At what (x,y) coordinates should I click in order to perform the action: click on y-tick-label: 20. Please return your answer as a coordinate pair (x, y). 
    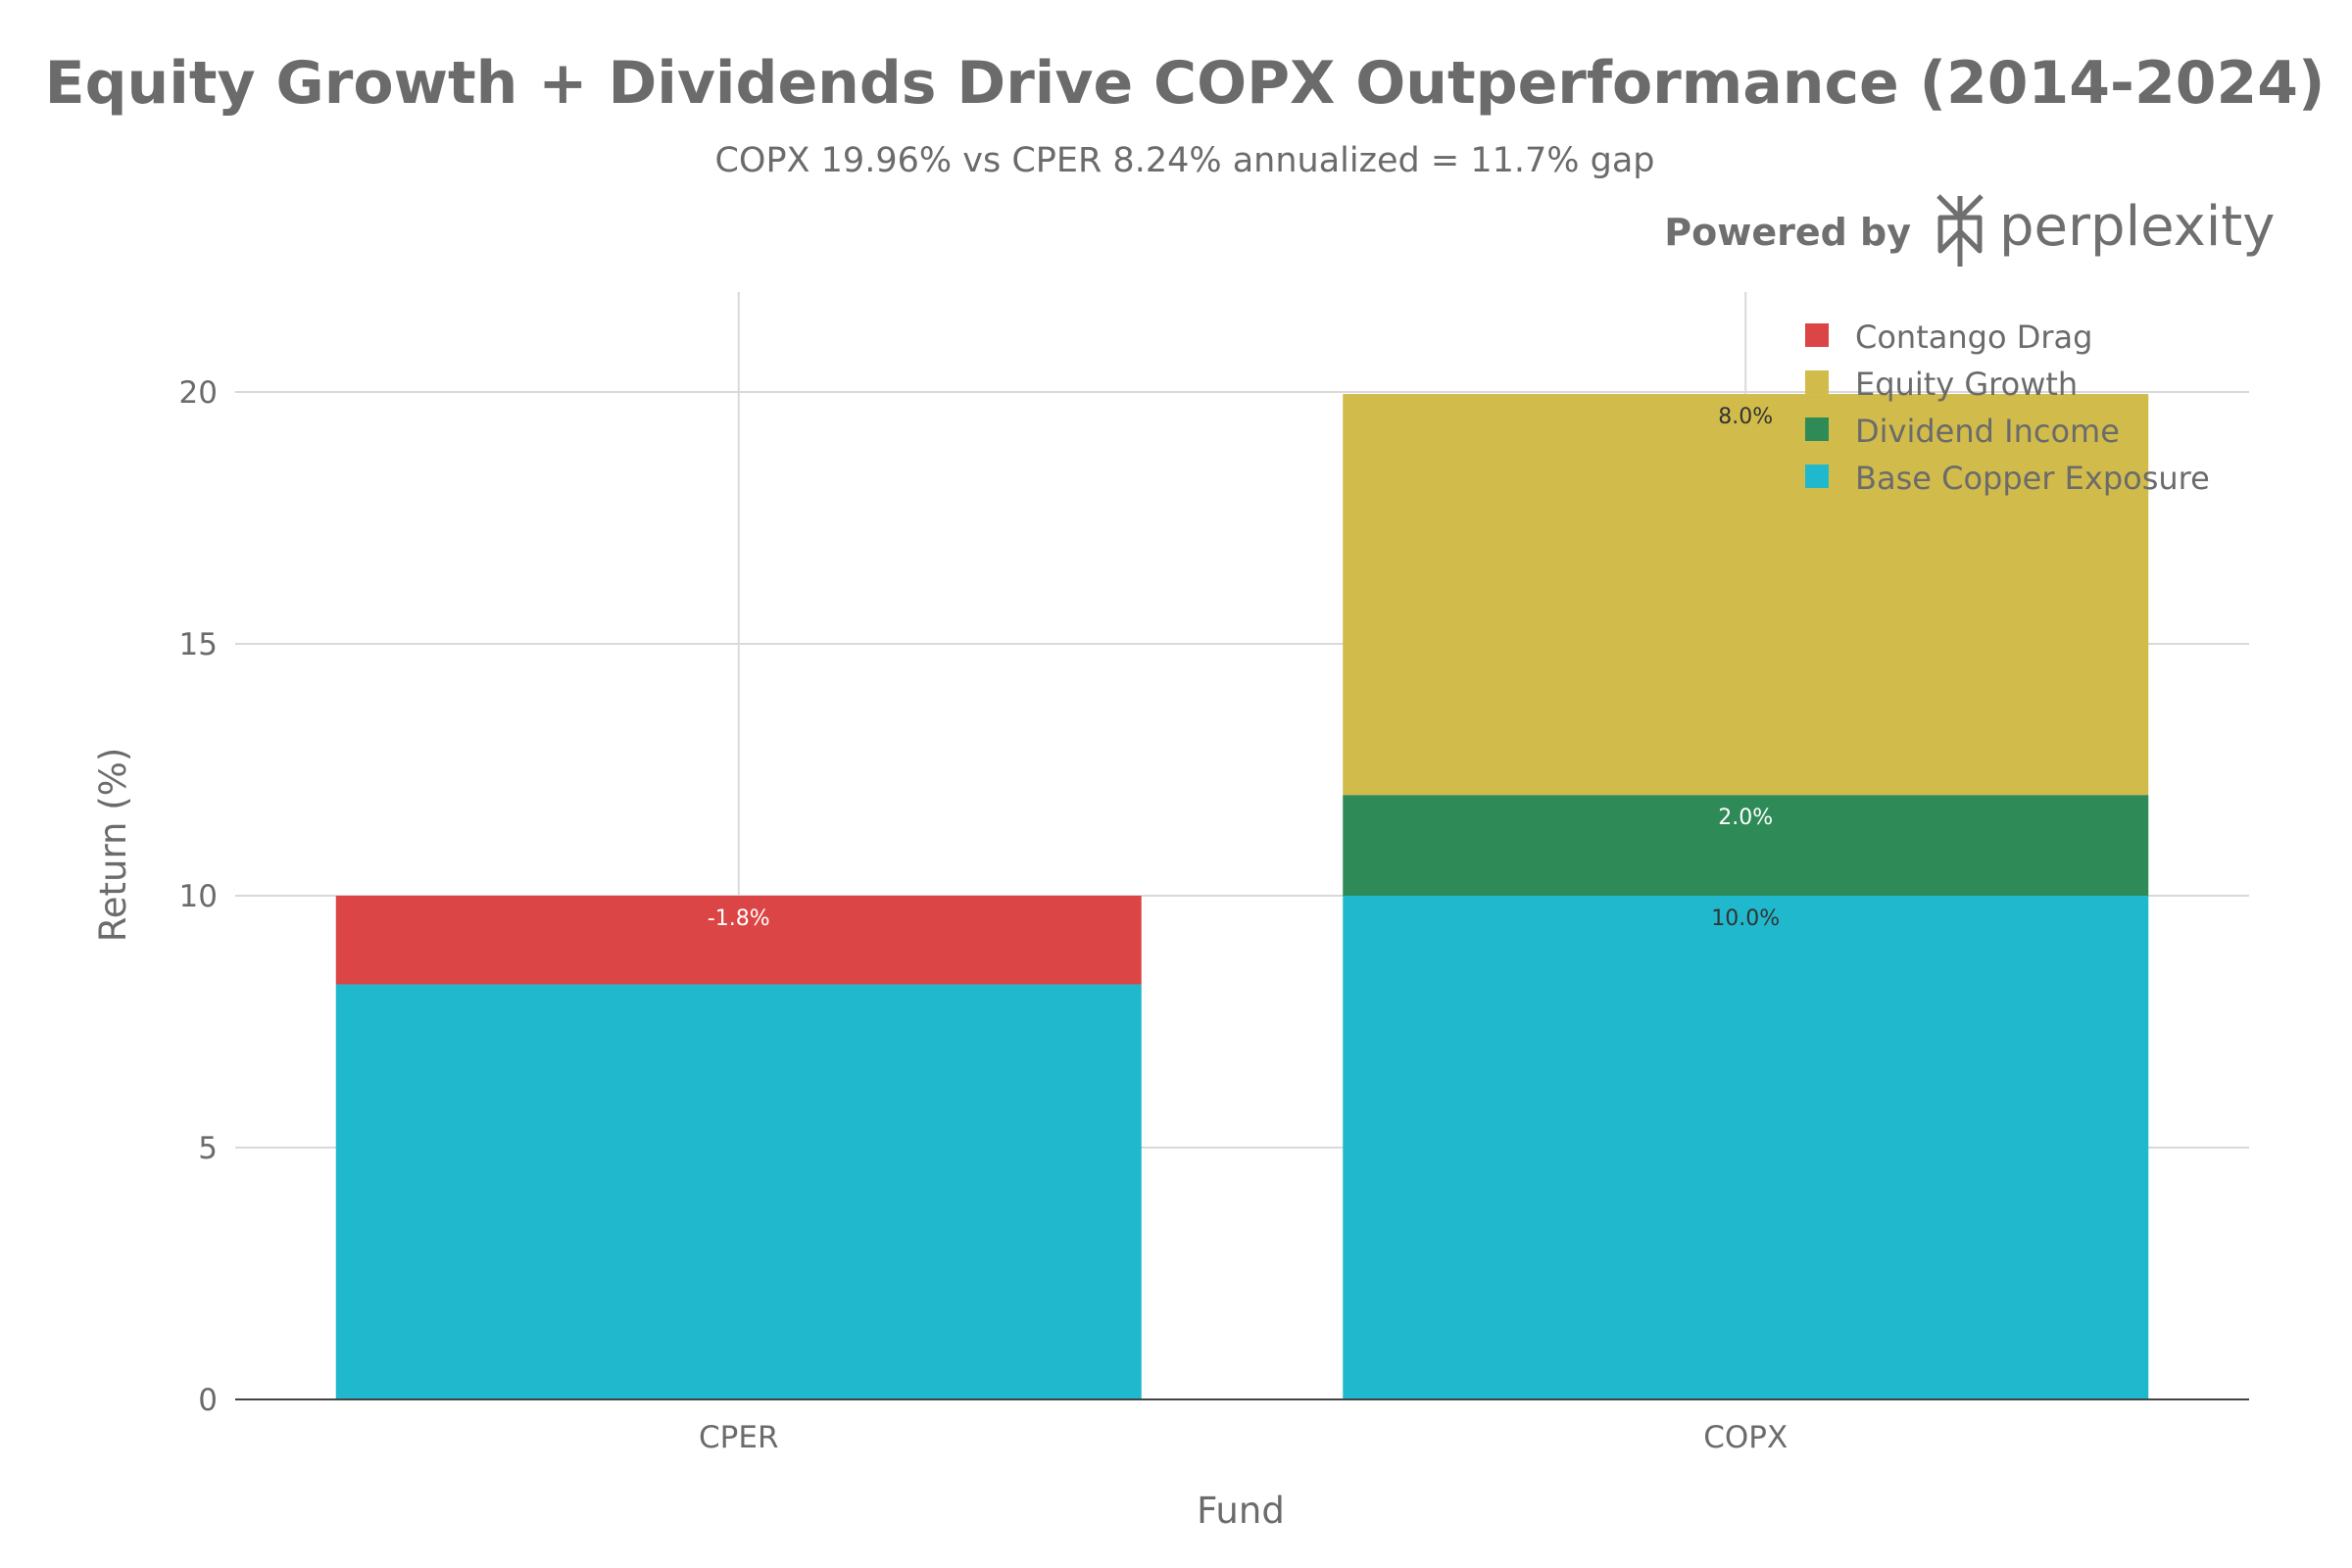
    Looking at the image, I should click on (198, 393).